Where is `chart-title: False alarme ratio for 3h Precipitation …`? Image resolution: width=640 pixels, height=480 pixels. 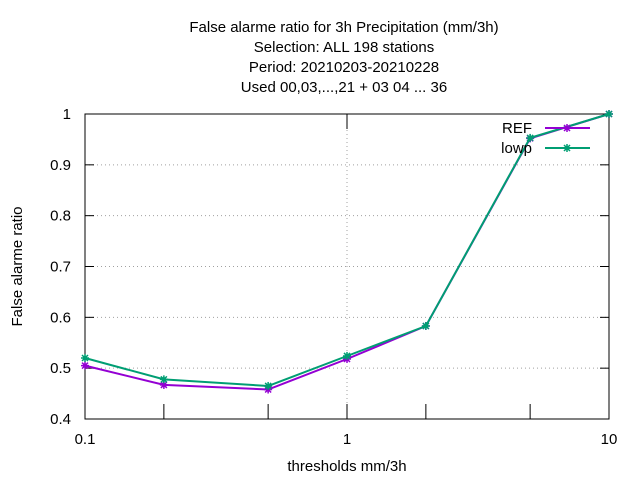
chart-title: False alarme ratio for 3h Precipitation … is located at coordinates (343, 57).